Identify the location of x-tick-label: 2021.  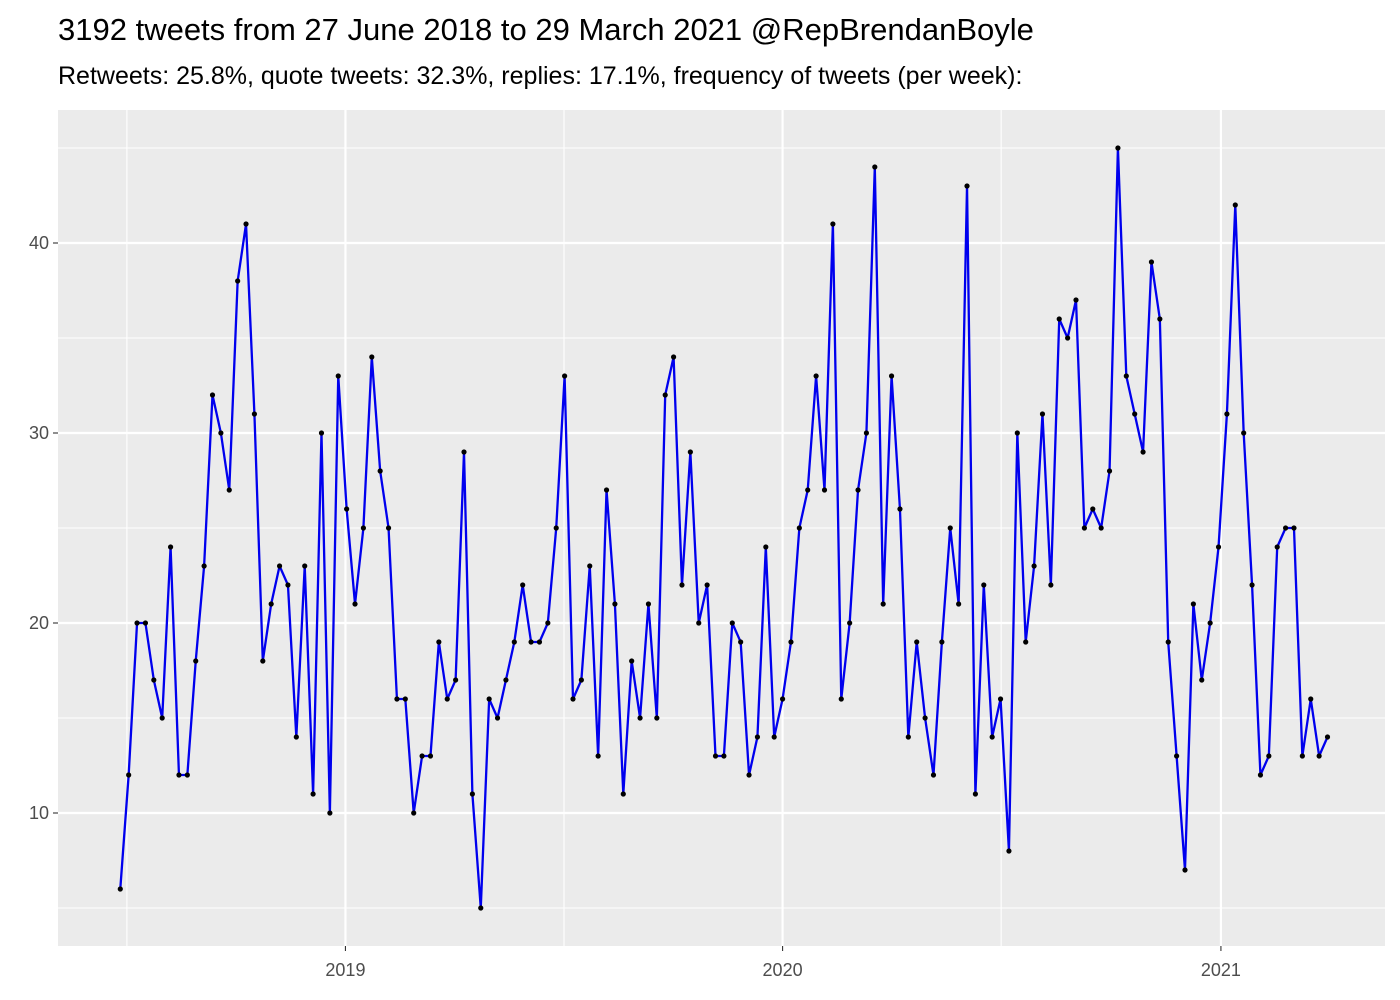
(1221, 970).